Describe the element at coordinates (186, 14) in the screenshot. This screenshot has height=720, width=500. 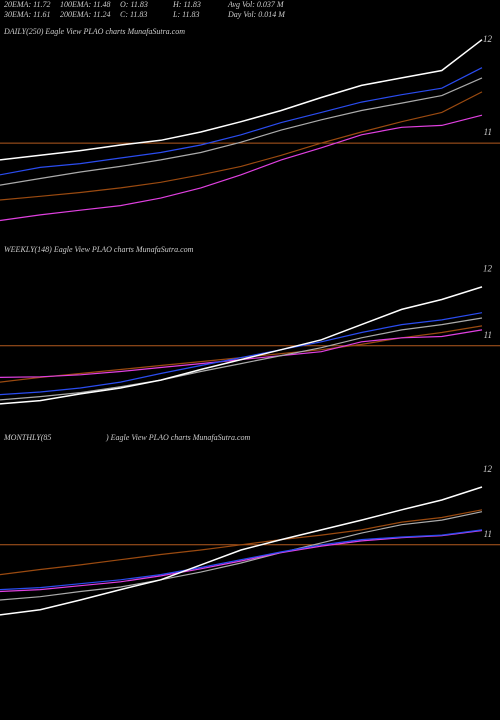
I see `header-stat: L: 11.83` at that location.